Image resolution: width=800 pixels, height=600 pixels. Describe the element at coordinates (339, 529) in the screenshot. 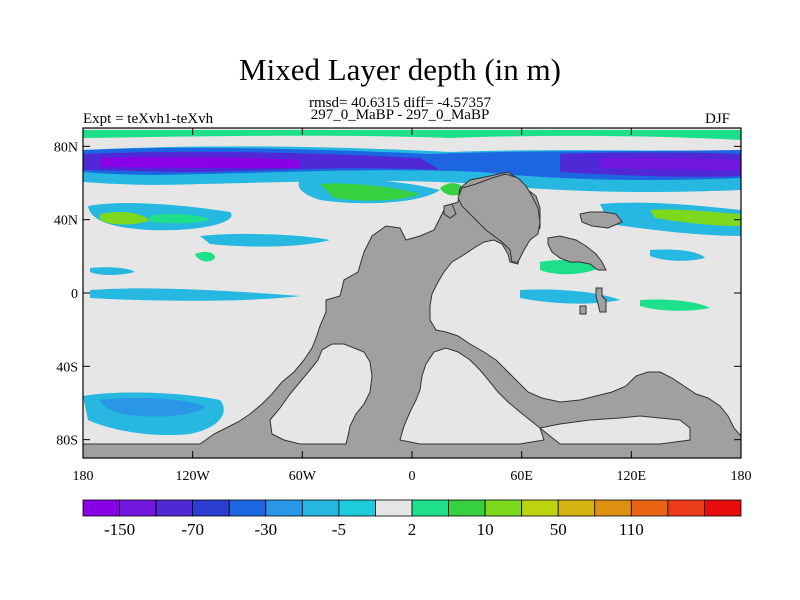

I see `colorbar-label: -5` at that location.